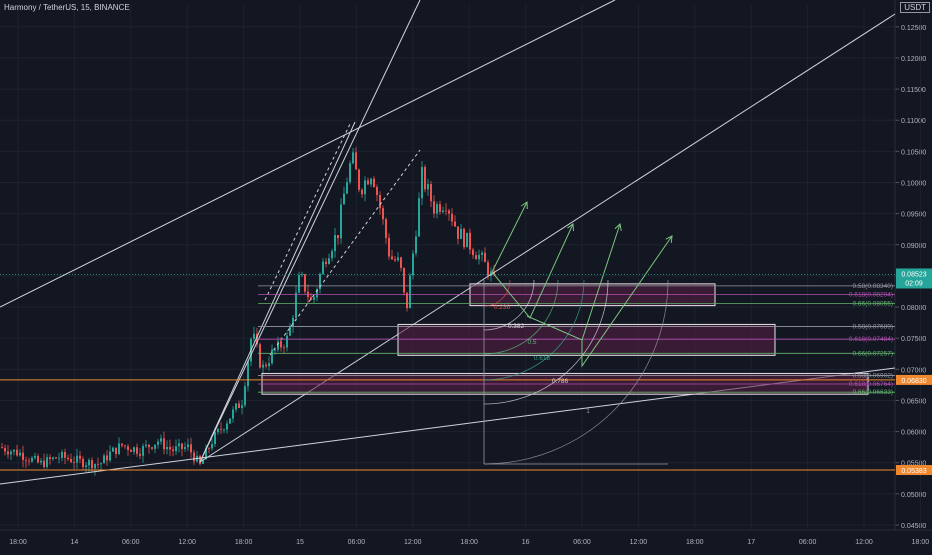  What do you see at coordinates (915, 7) in the screenshot?
I see `quote-currency-label: USDT` at bounding box center [915, 7].